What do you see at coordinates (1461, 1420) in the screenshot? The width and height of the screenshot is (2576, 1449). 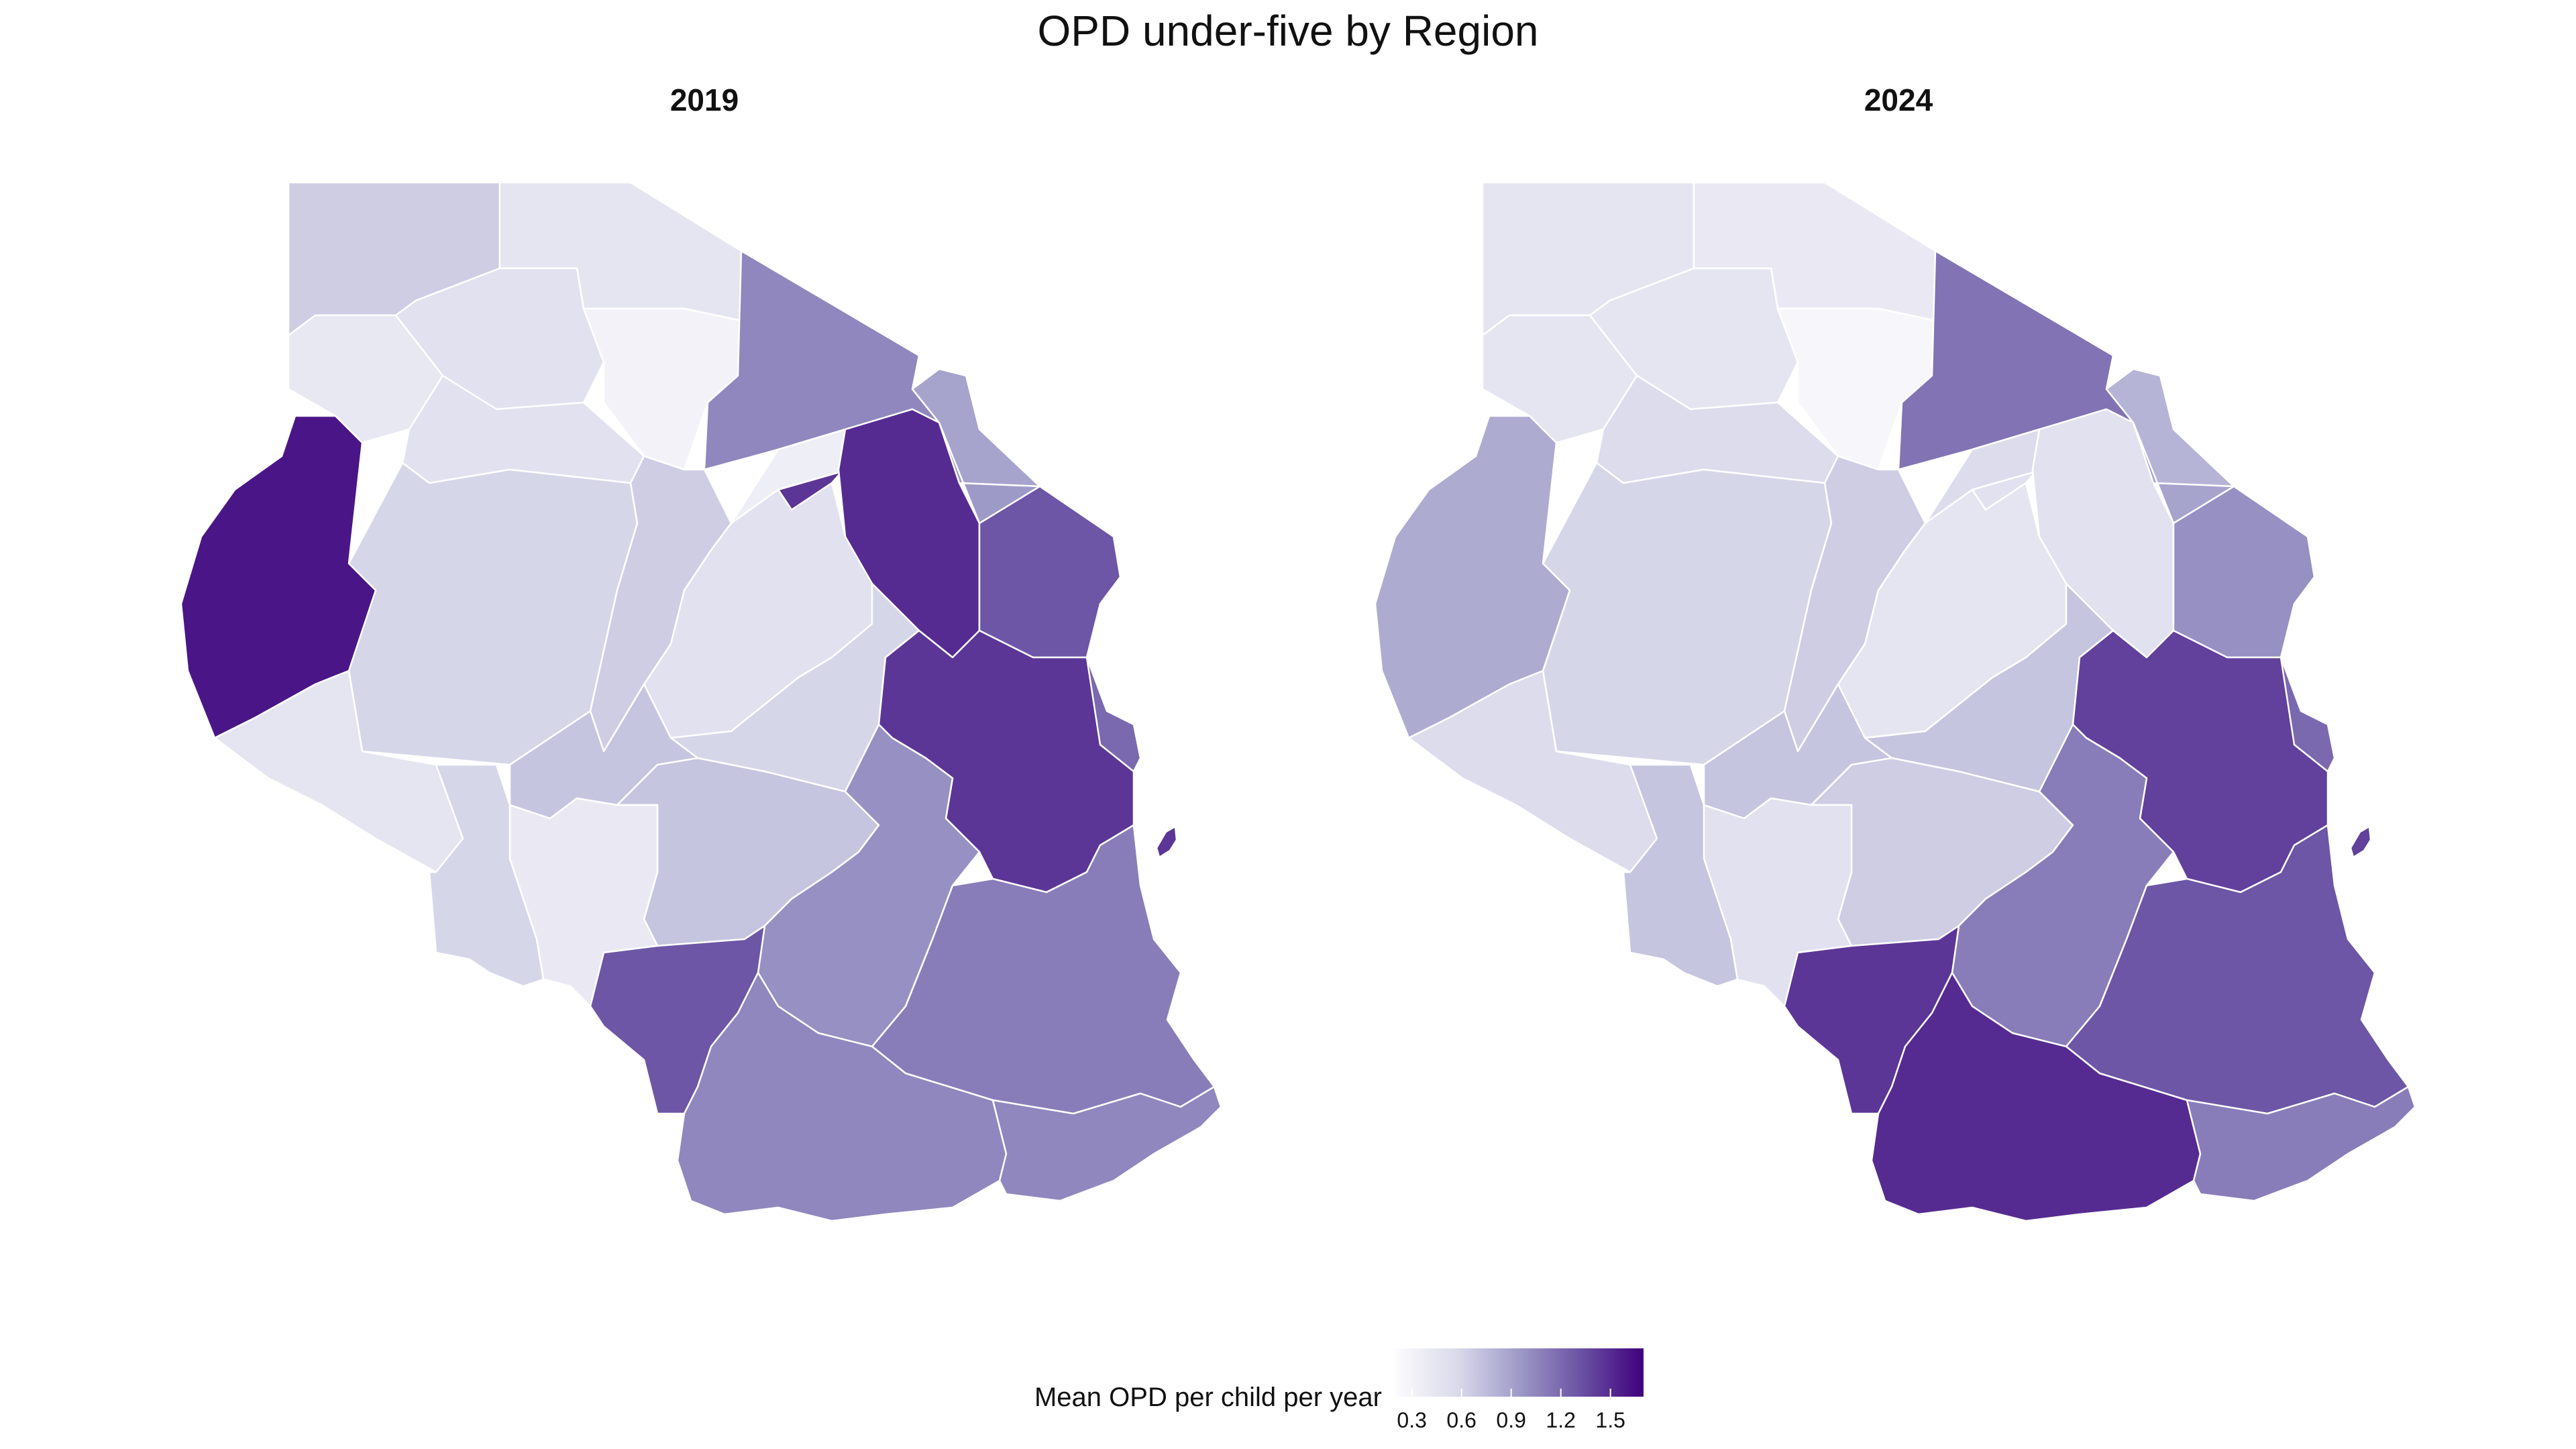 I see `legend-tick-label: 0.6` at bounding box center [1461, 1420].